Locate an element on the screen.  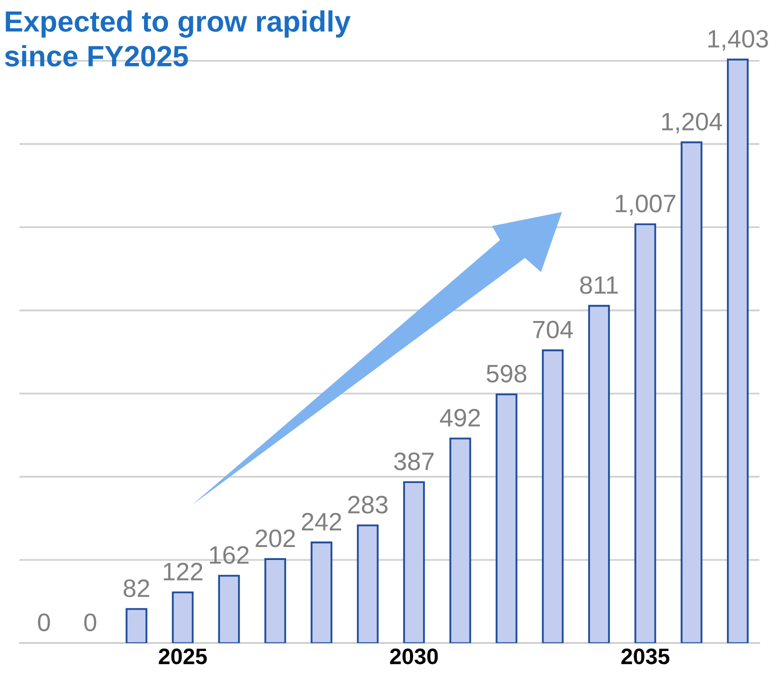
data-label: 162 is located at coordinates (229, 555).